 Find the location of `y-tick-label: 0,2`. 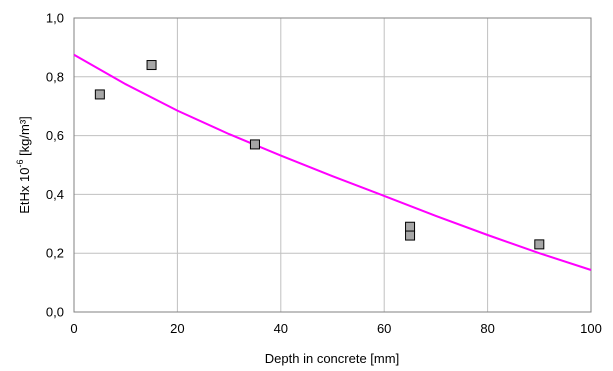

y-tick-label: 0,2 is located at coordinates (55, 253).